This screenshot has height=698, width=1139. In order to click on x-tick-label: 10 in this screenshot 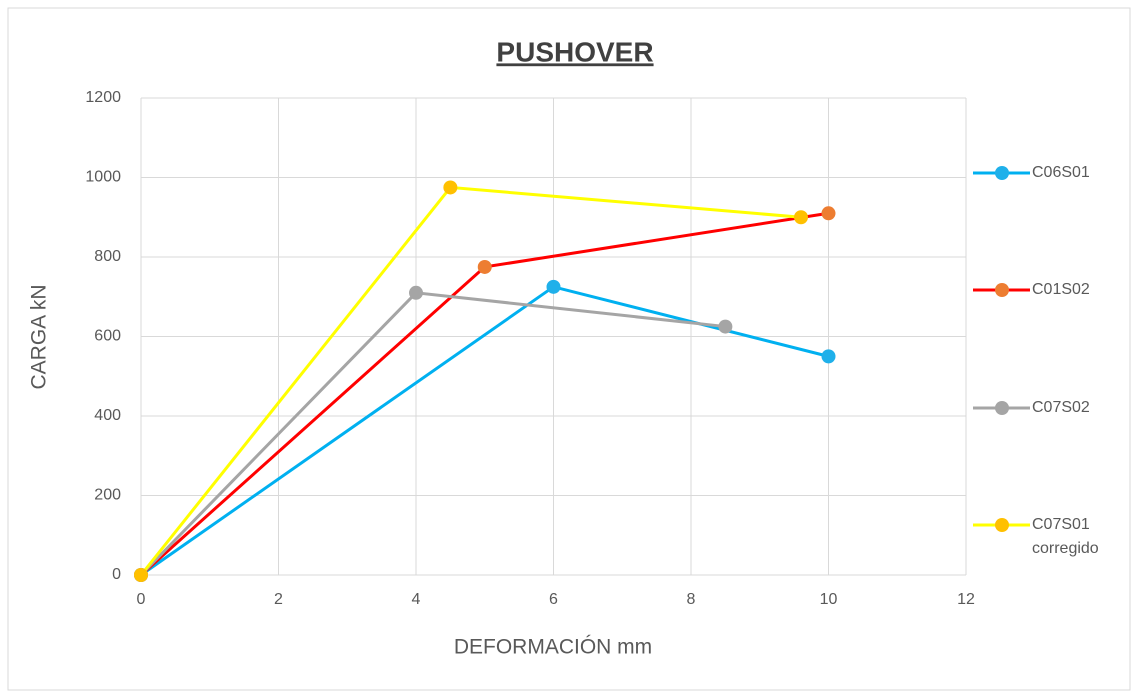, I will do `click(829, 599)`.